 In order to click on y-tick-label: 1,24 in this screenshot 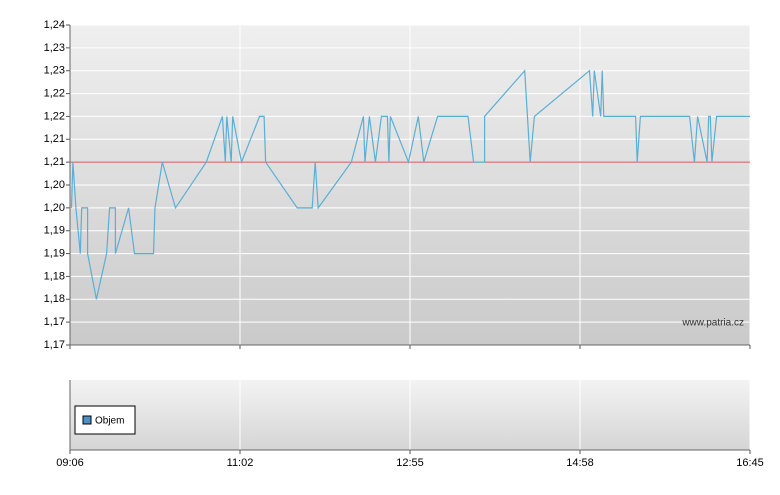, I will do `click(54, 25)`.